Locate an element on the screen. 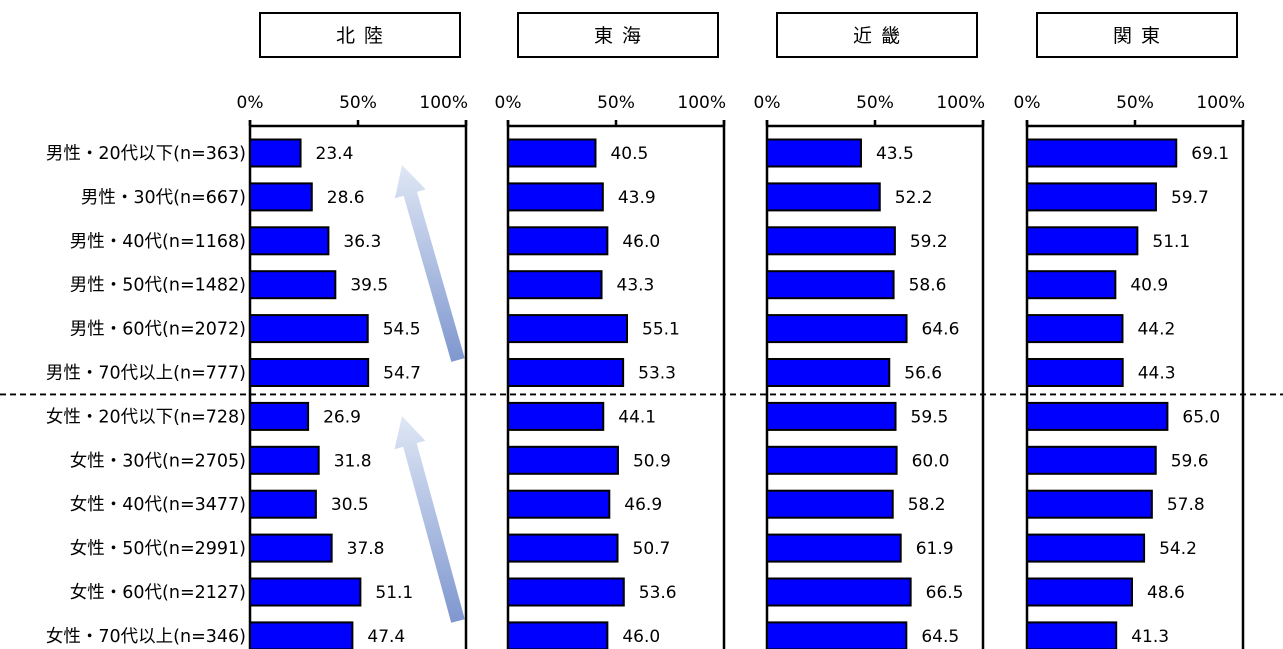 This screenshot has height=649, width=1283. data-label: 56.6 is located at coordinates (923, 374).